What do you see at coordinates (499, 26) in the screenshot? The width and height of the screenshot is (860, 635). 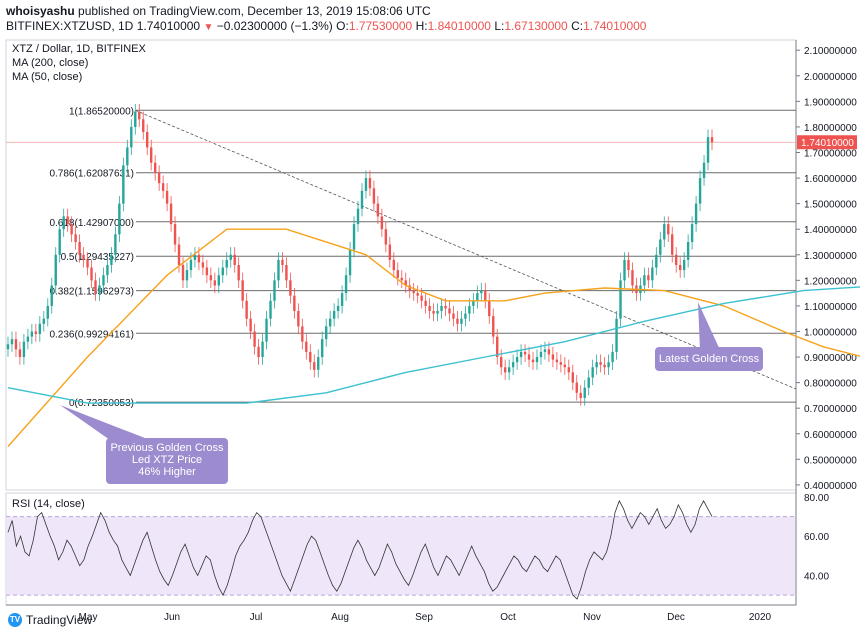 I see `low-label: L:` at bounding box center [499, 26].